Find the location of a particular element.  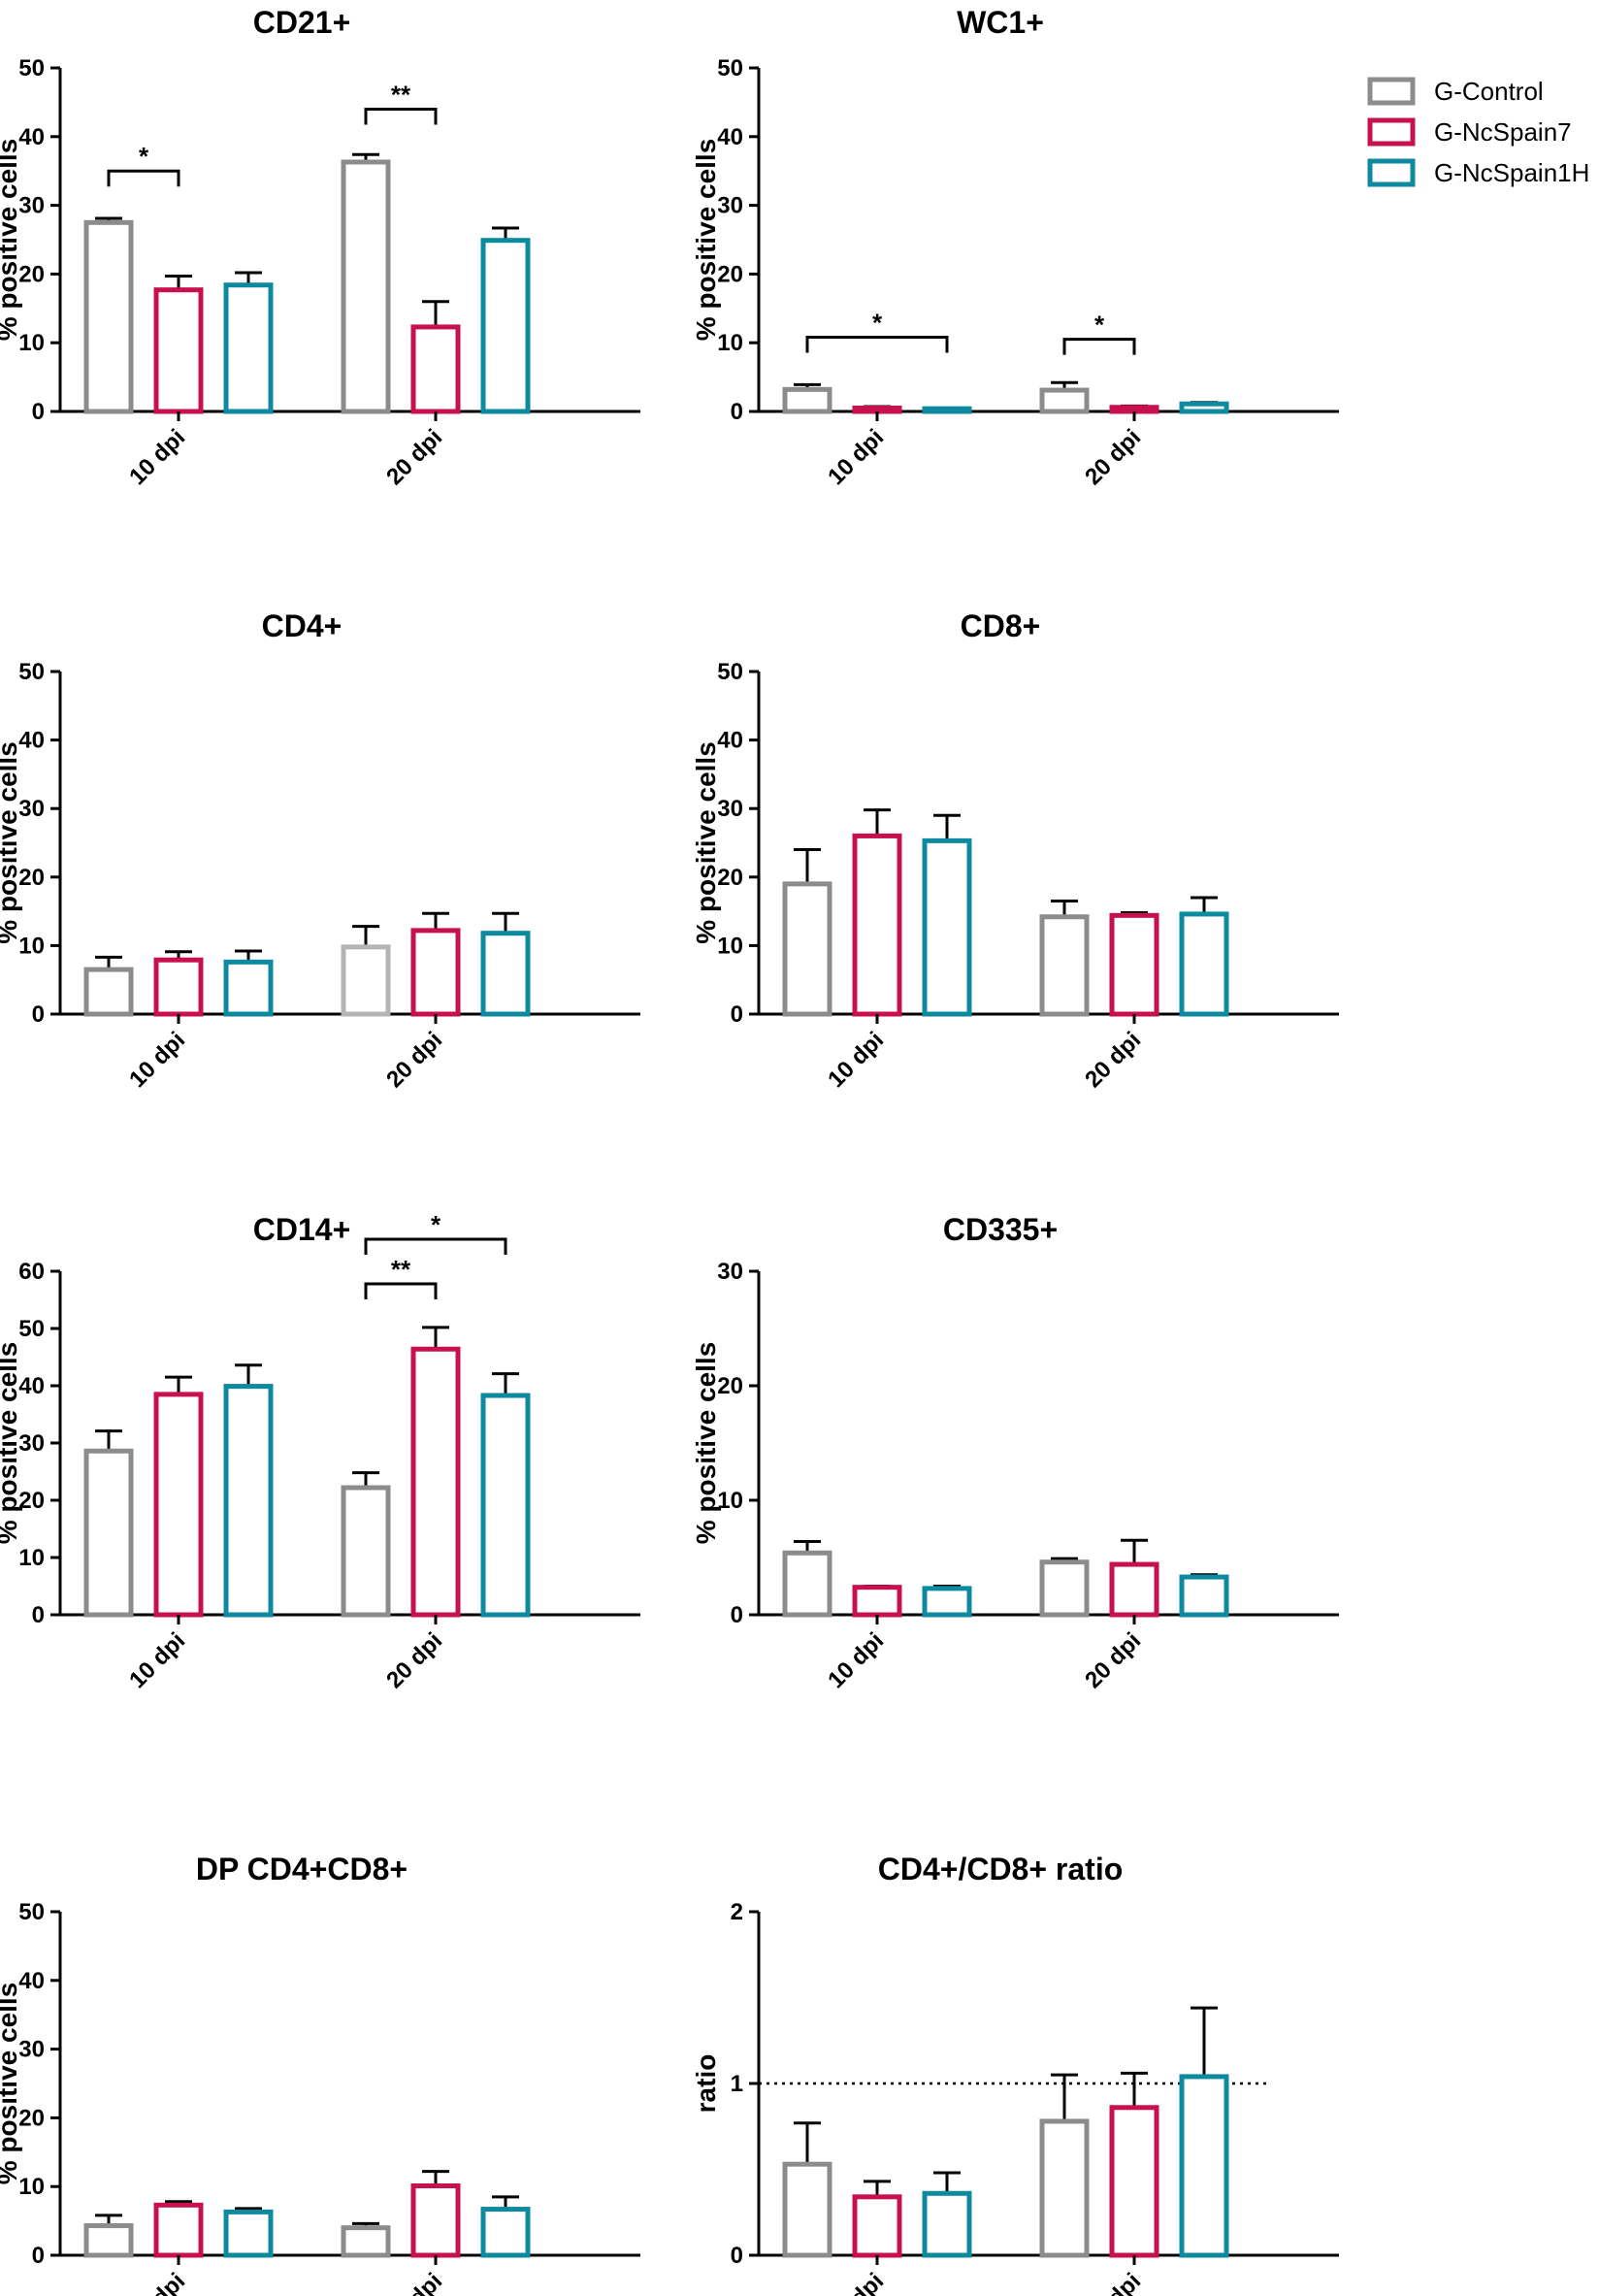

chart-title: CD21+ is located at coordinates (302, 22).